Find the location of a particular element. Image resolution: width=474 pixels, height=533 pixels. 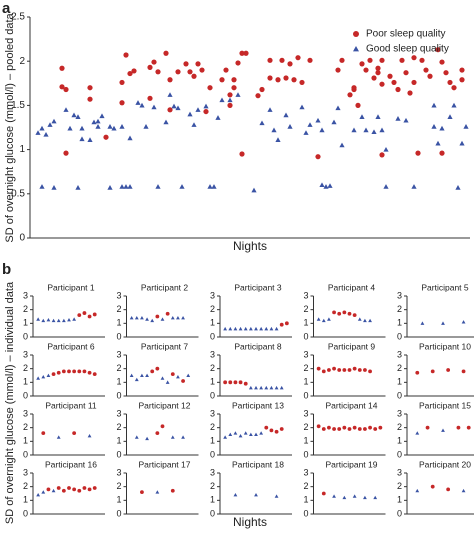

panel-title: Participant 14 is located at coordinates (352, 405).